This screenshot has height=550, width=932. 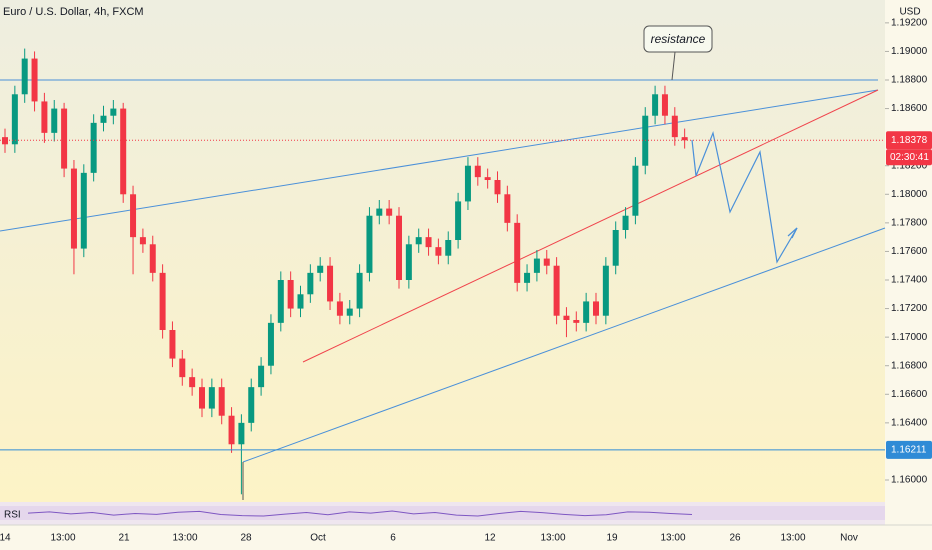 I want to click on price-tag-label: 1.16211, so click(x=909, y=449).